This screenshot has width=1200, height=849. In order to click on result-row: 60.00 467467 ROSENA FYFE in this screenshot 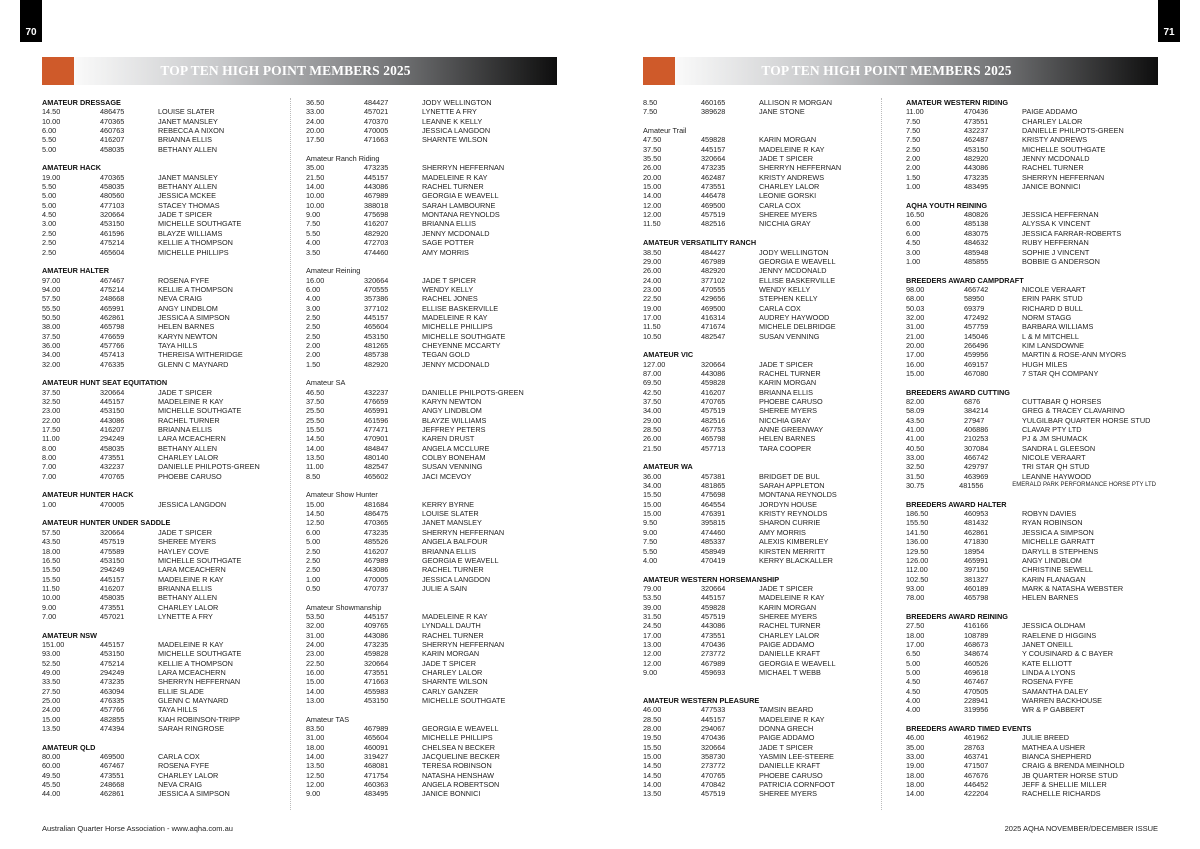, I will do `click(167, 765)`.